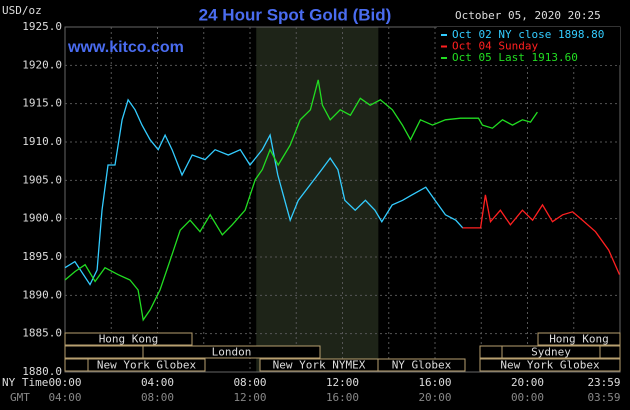  I want to click on legend-label: Oct 02 NY close 1898.80, so click(528, 34).